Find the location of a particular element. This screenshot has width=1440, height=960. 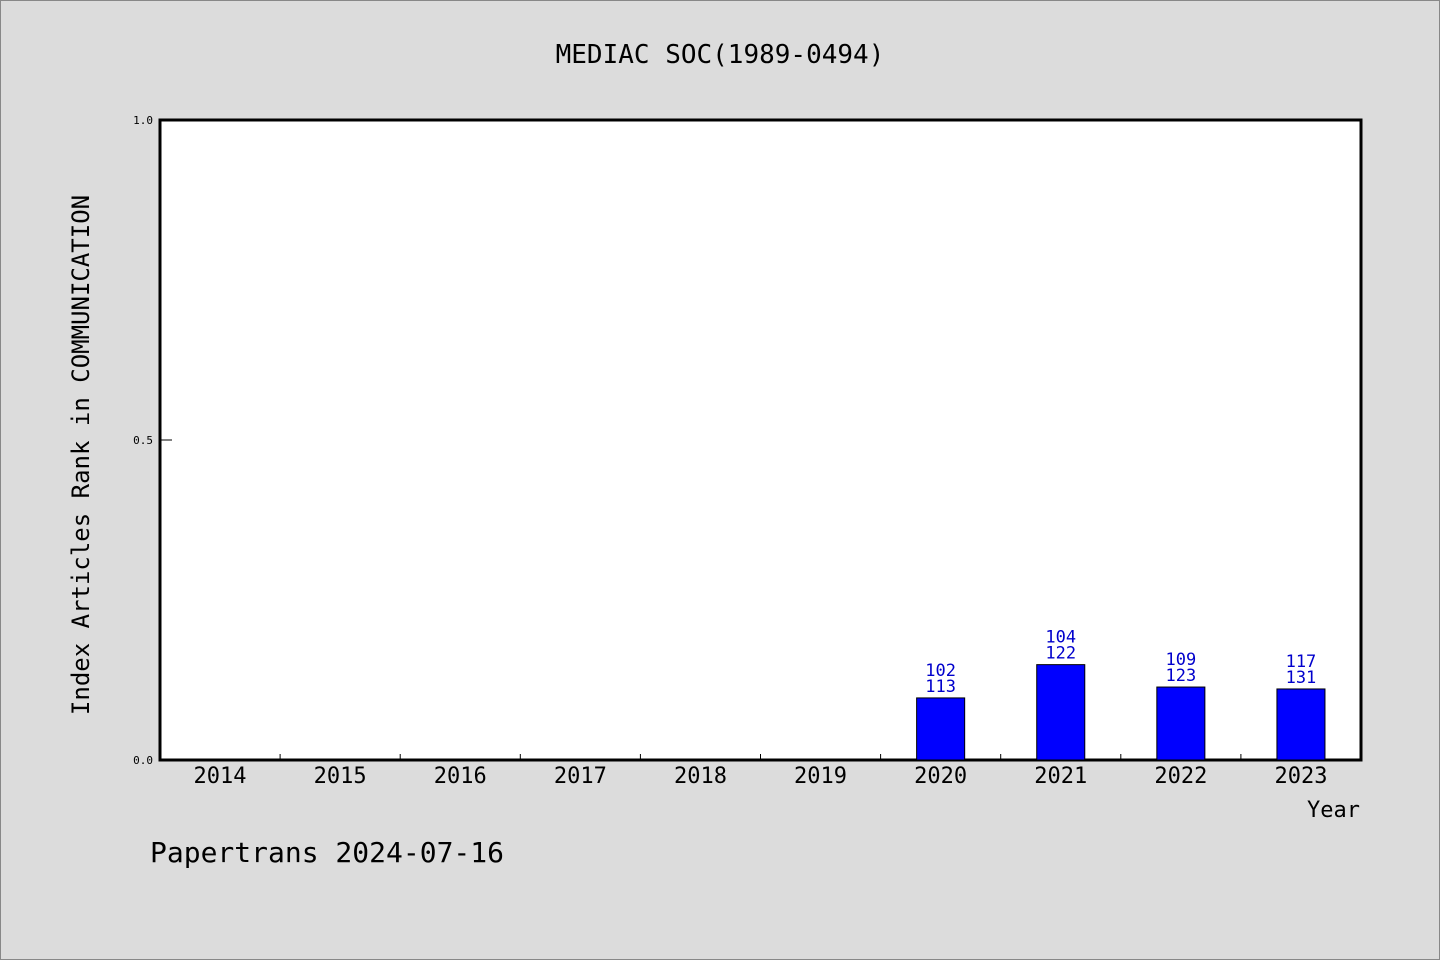

bar-rank-label: 109 is located at coordinates (1180, 660).